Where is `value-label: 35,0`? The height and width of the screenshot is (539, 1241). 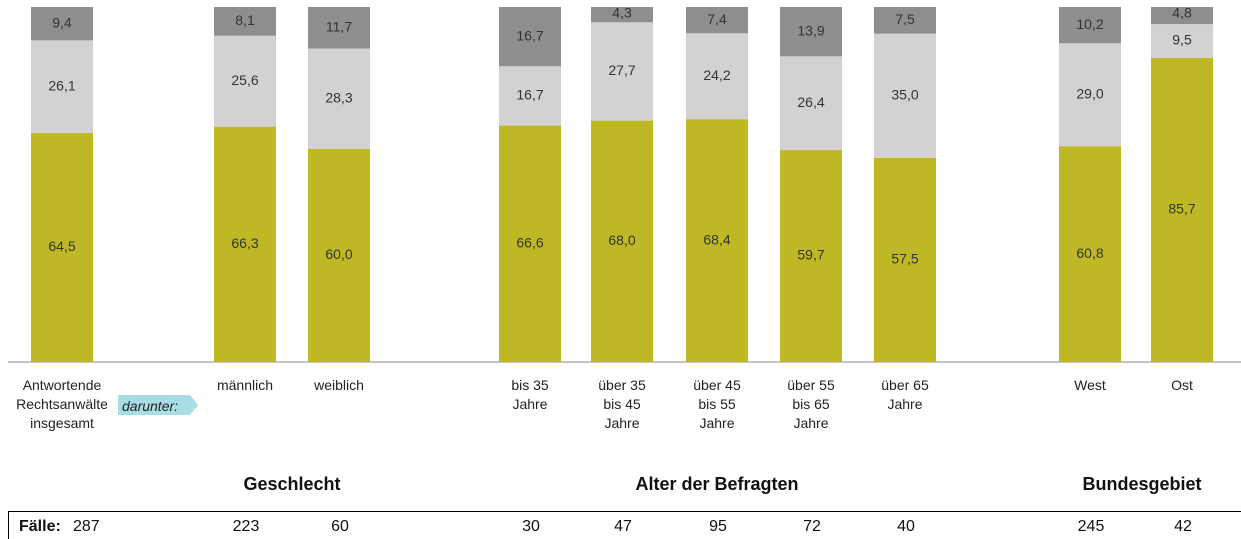 value-label: 35,0 is located at coordinates (904, 94).